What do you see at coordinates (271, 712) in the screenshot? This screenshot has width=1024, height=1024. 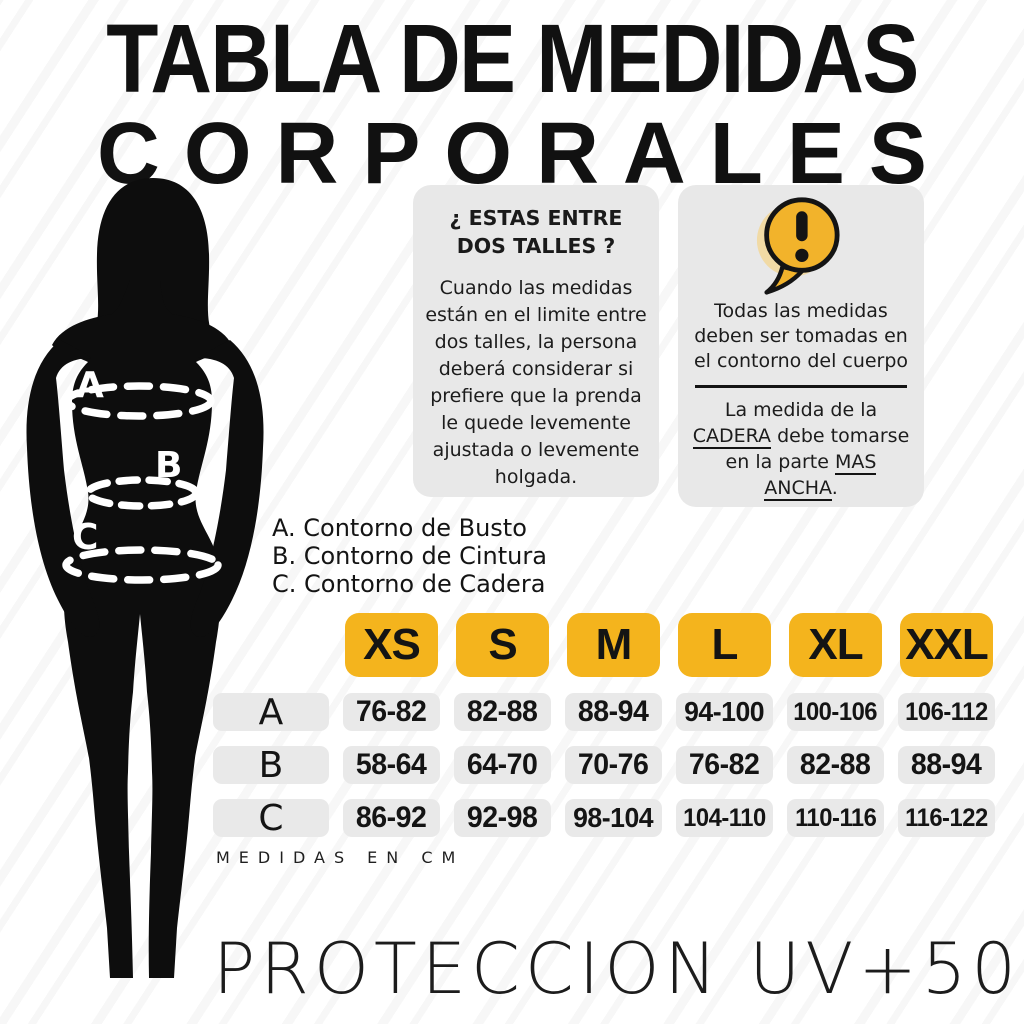 I see `row-label-a: A` at bounding box center [271, 712].